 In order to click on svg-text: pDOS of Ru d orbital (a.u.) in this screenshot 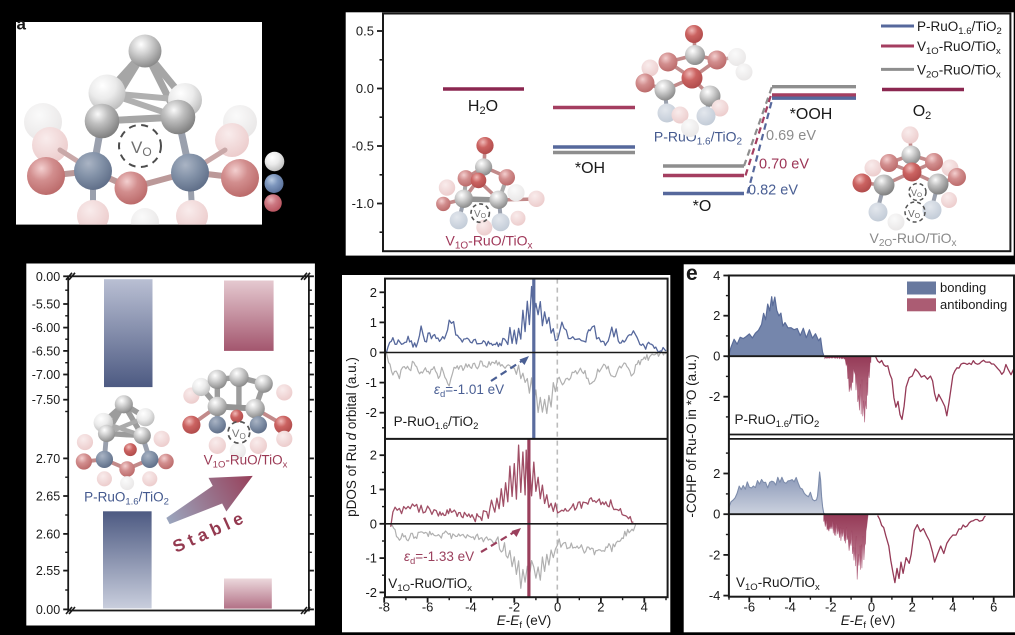, I will do `click(351, 437)`.